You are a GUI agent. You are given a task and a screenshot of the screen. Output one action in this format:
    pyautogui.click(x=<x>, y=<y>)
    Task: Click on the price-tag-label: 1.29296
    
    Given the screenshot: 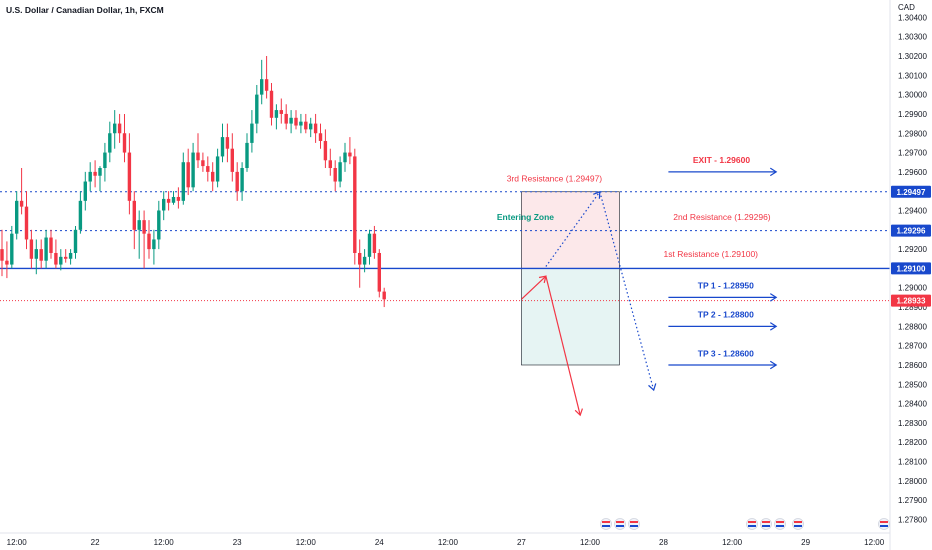 What is the action you would take?
    pyautogui.click(x=911, y=231)
    